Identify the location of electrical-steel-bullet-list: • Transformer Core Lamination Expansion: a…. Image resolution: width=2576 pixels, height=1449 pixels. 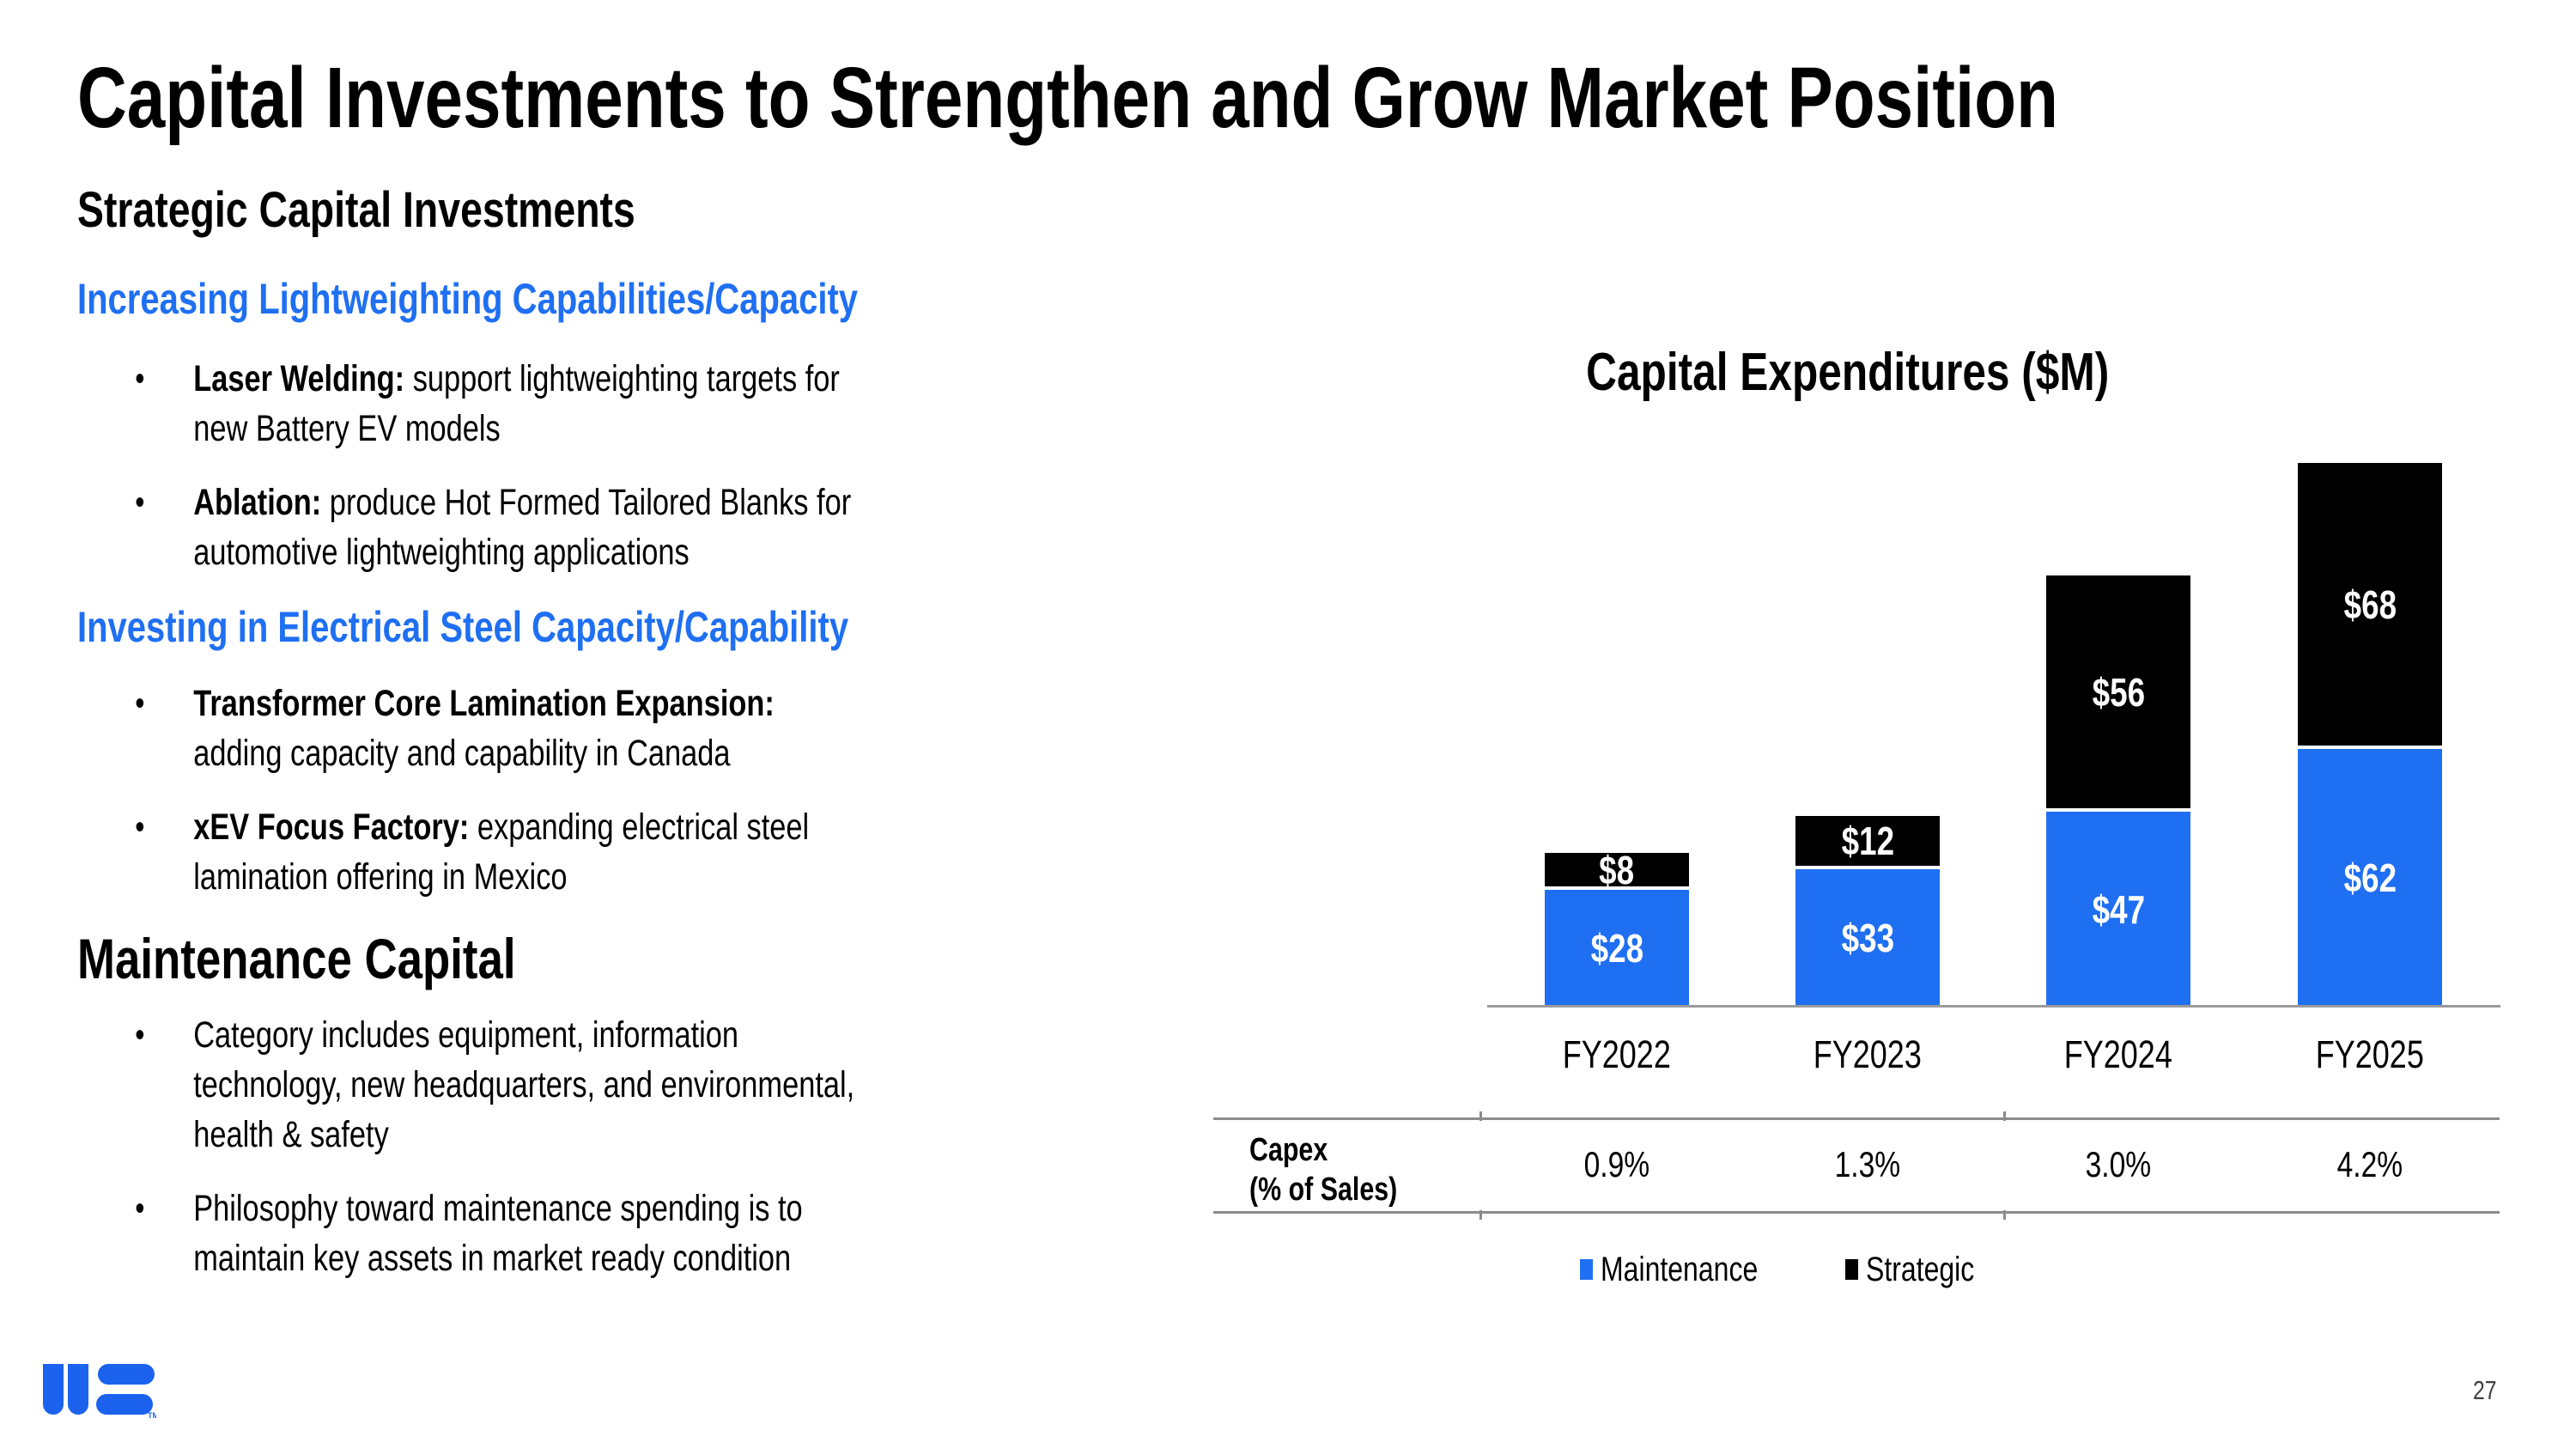
(640, 790).